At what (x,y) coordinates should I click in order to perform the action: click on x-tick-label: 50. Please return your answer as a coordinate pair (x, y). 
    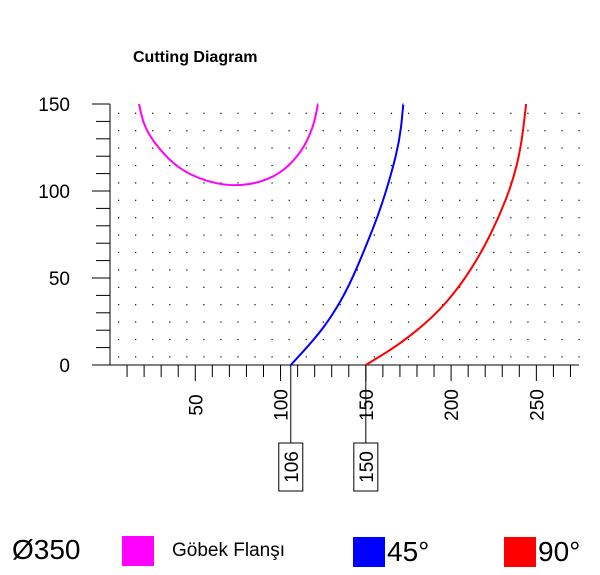
    Looking at the image, I should click on (196, 404).